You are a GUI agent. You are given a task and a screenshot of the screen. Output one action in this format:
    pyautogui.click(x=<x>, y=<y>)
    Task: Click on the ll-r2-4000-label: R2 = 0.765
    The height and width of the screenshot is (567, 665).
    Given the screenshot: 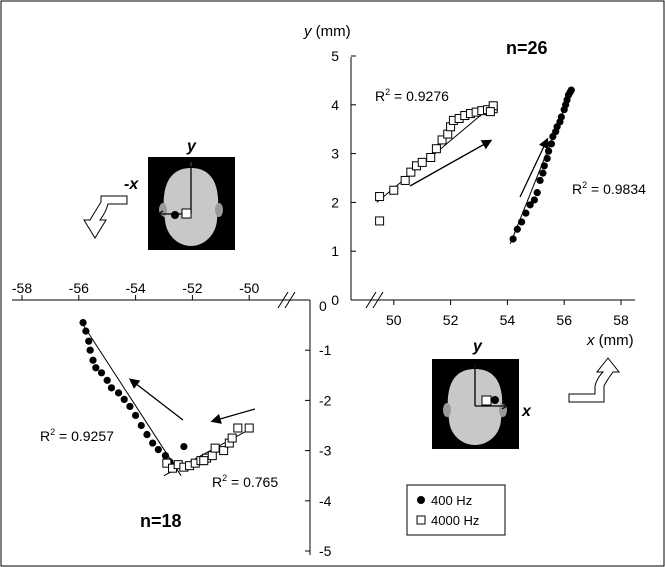 What is the action you would take?
    pyautogui.click(x=245, y=481)
    